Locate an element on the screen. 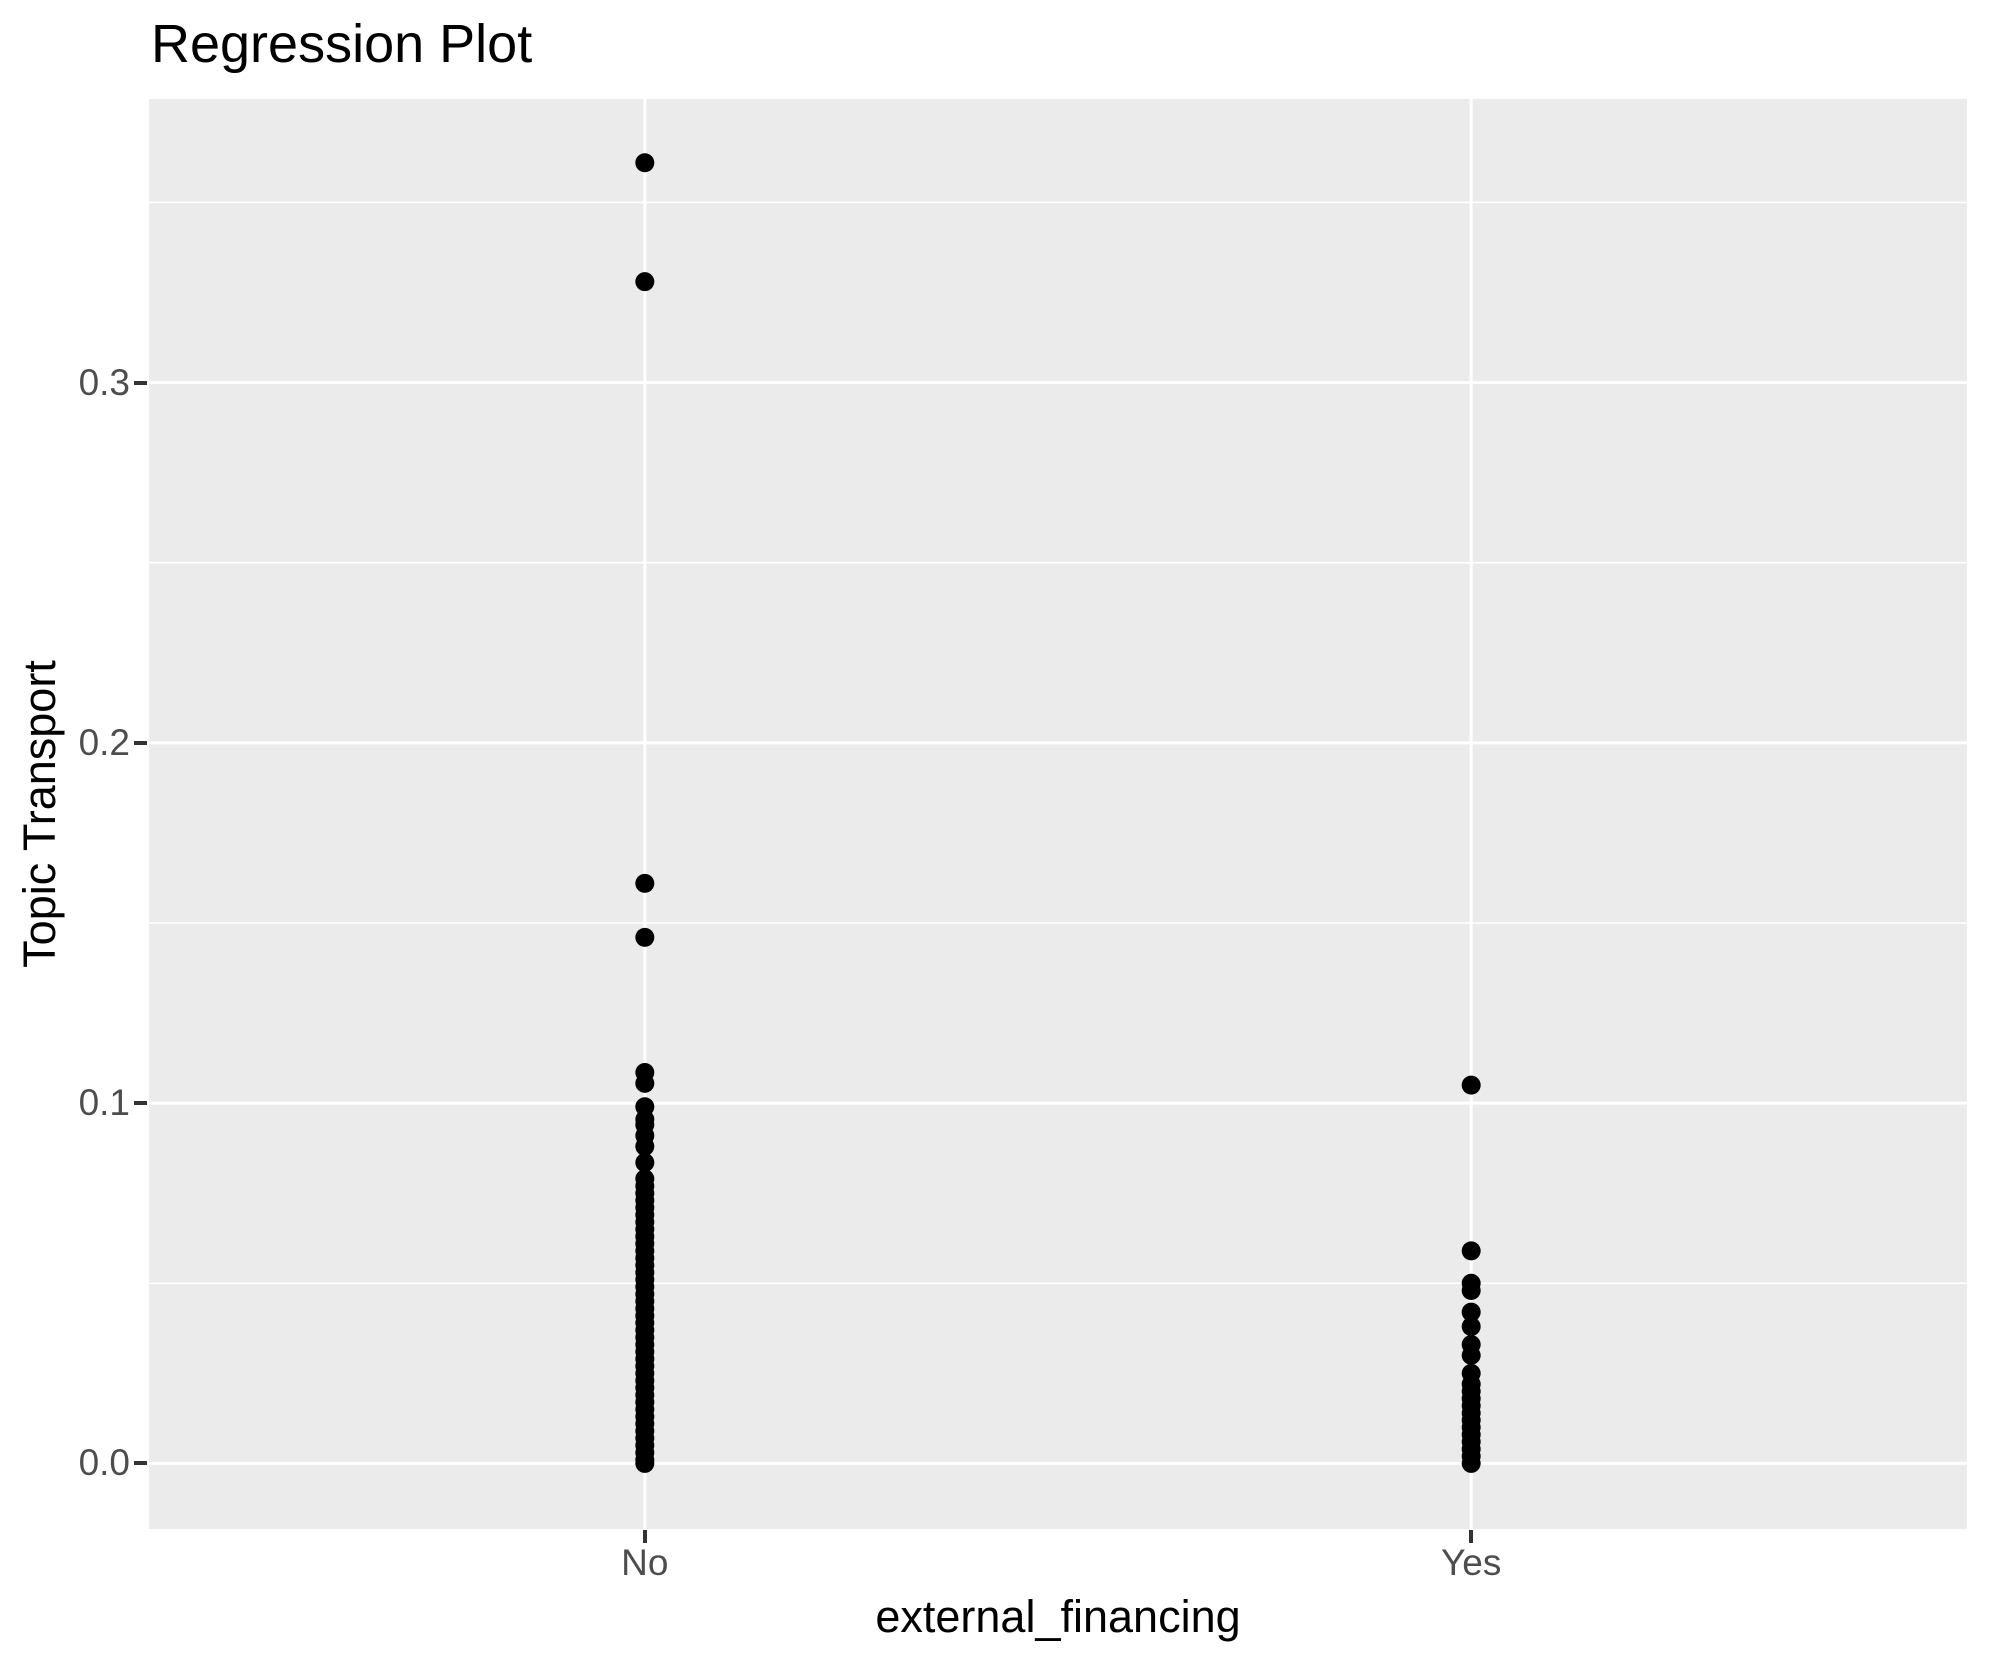 Image resolution: width=1990 pixels, height=1665 pixels. x-axis-title: external_financing is located at coordinates (1058, 1616).